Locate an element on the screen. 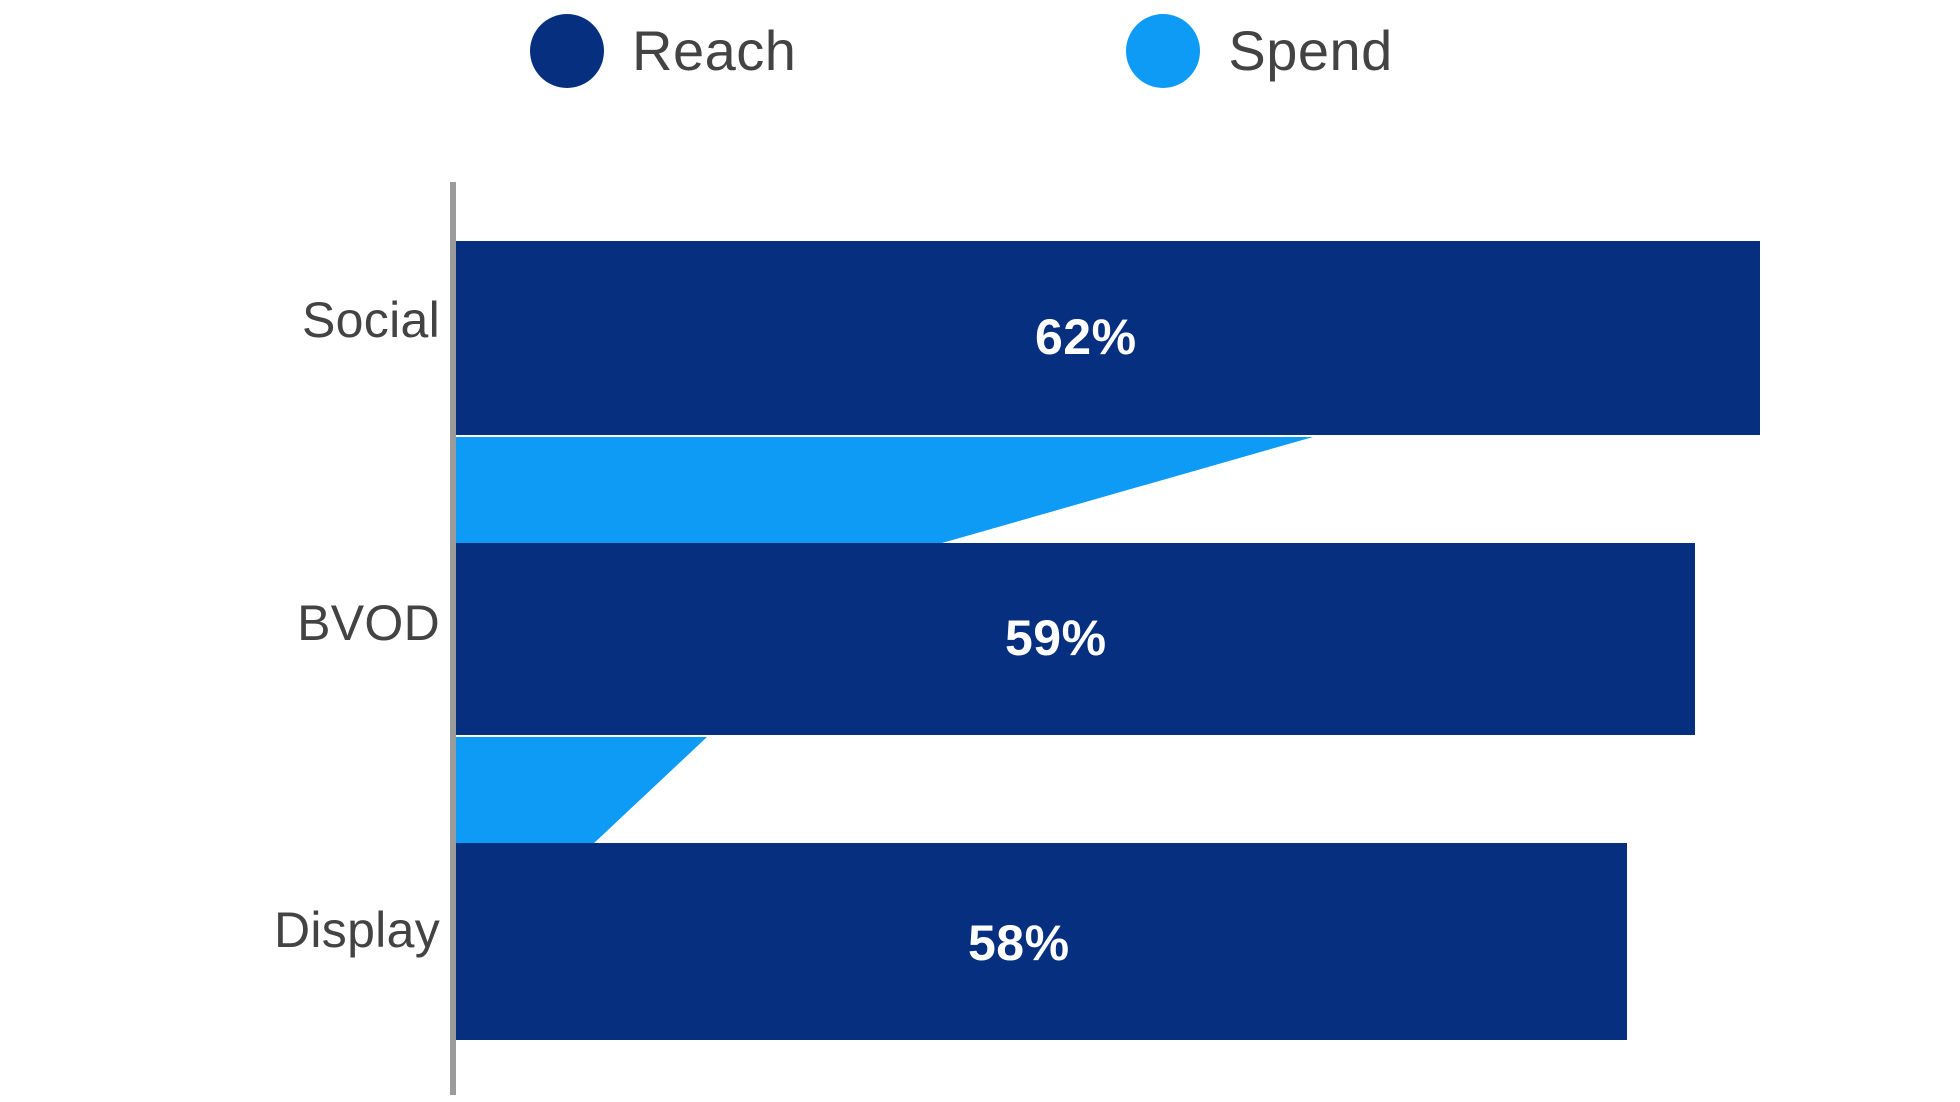 This screenshot has height=1102, width=1960. bar-spend-bvod is located at coordinates (616, 792).